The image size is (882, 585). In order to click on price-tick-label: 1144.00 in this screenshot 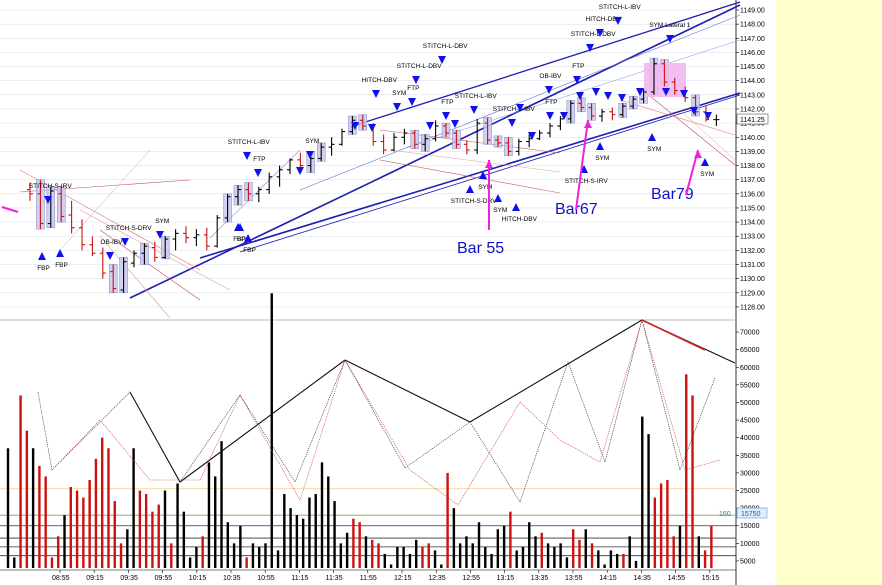, I will do `click(752, 81)`.